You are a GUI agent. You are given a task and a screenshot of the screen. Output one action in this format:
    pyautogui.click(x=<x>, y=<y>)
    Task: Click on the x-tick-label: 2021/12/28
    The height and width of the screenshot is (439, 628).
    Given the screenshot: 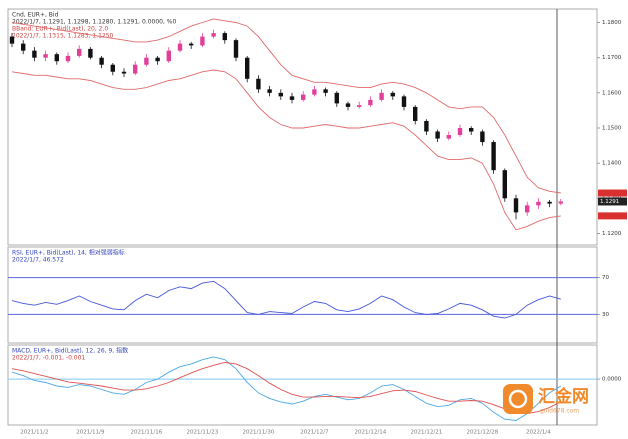 What is the action you would take?
    pyautogui.click(x=483, y=433)
    